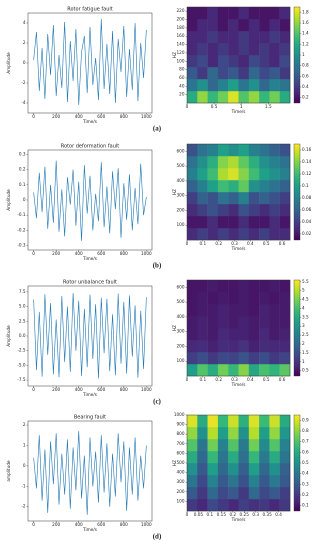 This screenshot has height=550, width=320. Describe the element at coordinates (157, 129) in the screenshot. I see `panel-label: (a)` at that location.